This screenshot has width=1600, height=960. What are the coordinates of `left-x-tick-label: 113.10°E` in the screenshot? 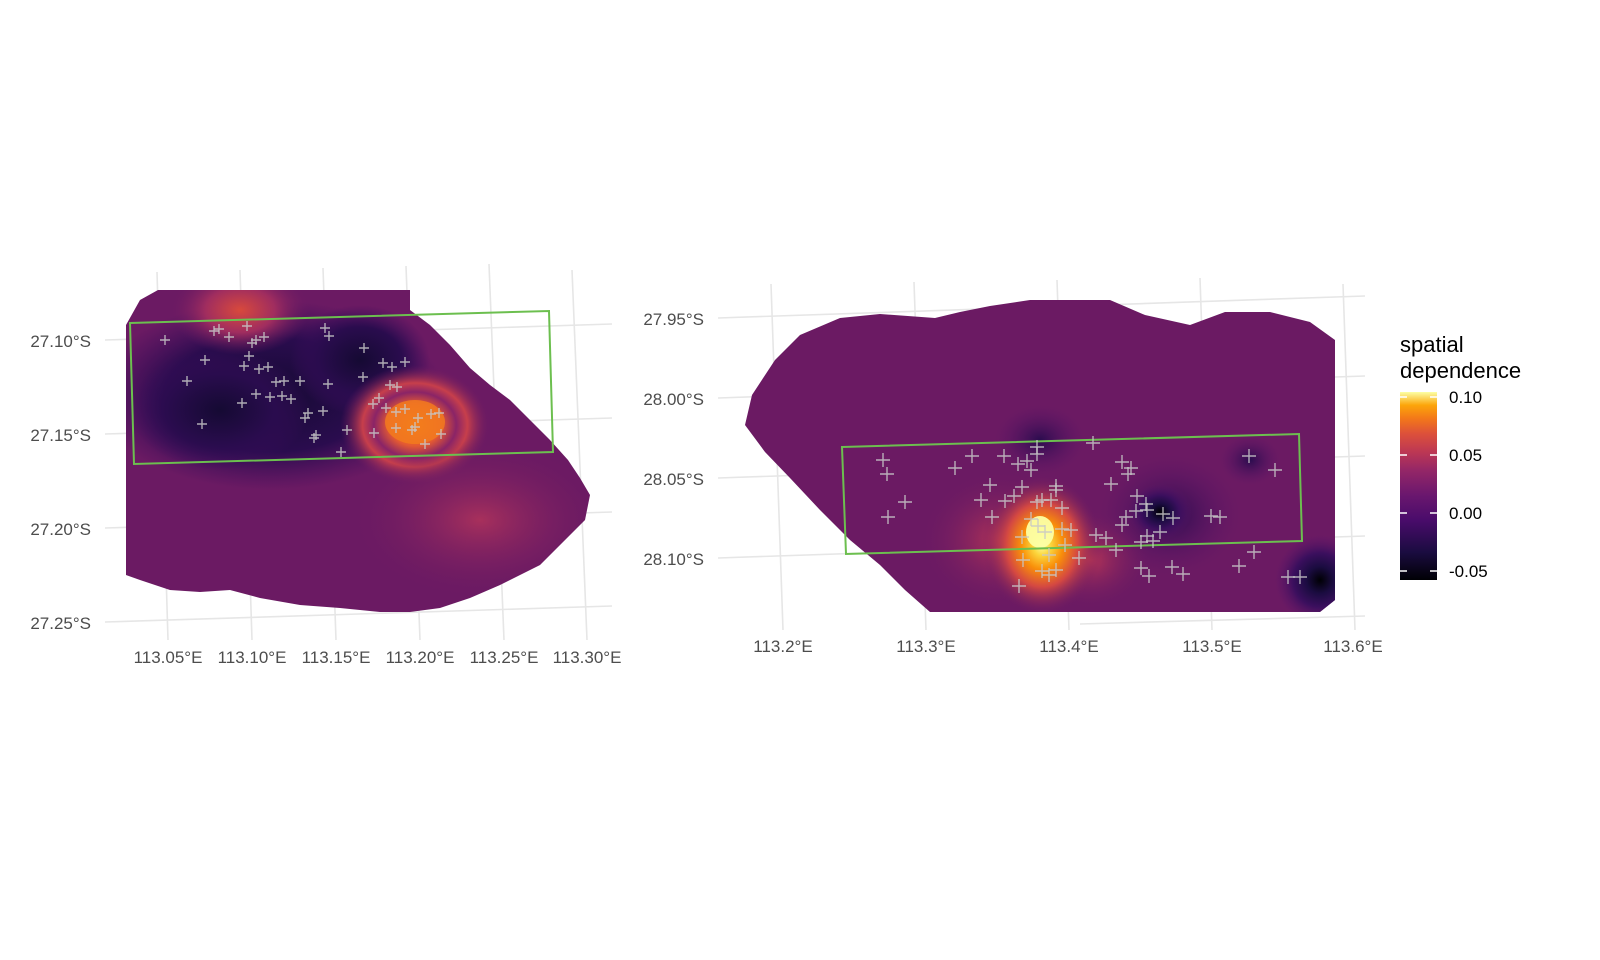 It's located at (252, 657).